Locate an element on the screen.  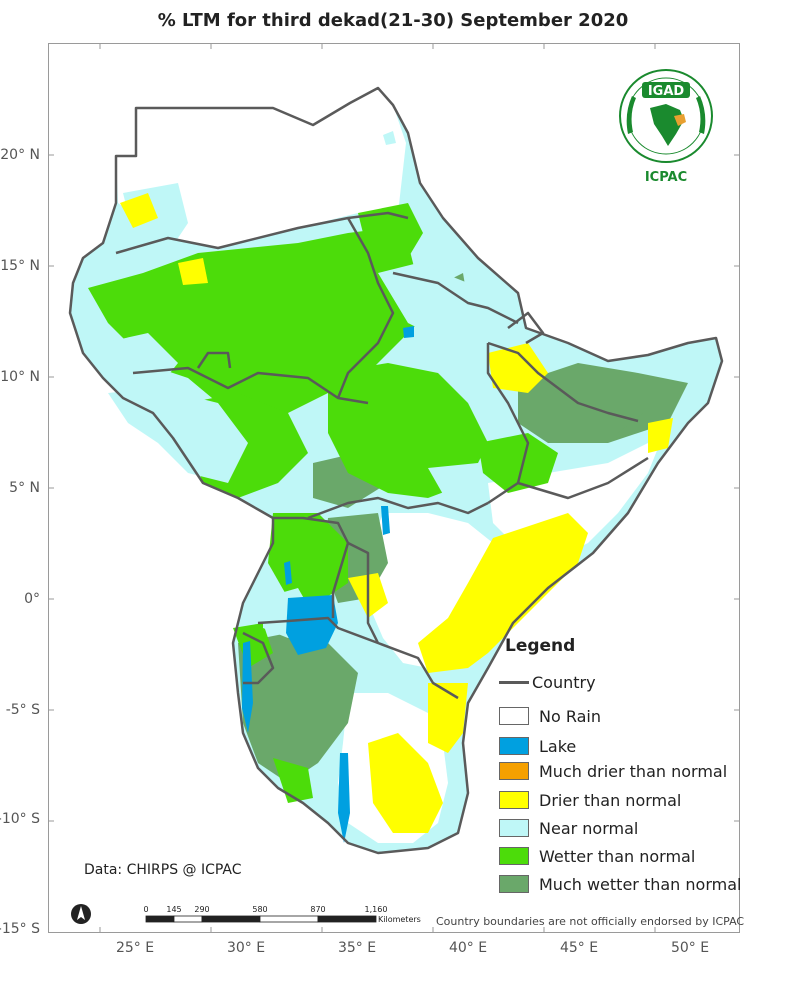
legend-title: Legend is located at coordinates (540, 646).